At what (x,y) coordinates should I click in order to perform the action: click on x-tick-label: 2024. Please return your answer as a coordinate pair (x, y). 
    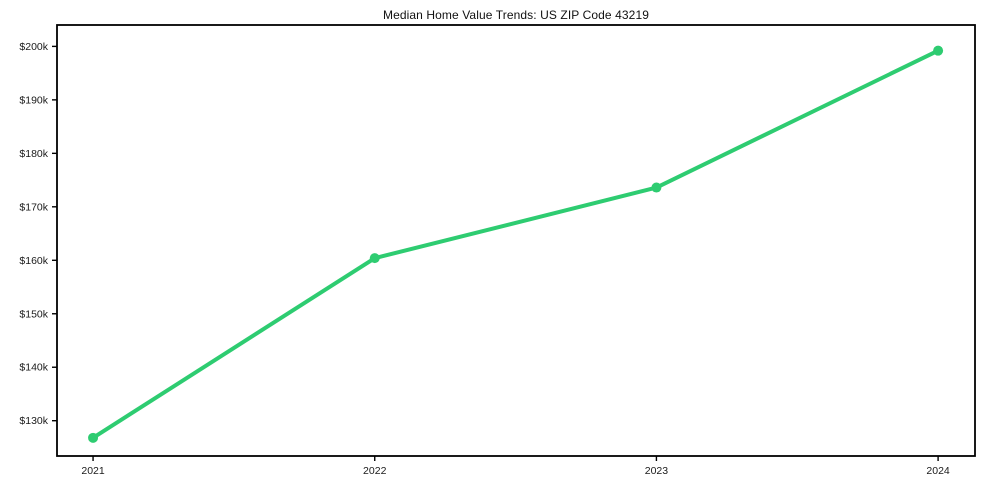
    Looking at the image, I should click on (938, 471).